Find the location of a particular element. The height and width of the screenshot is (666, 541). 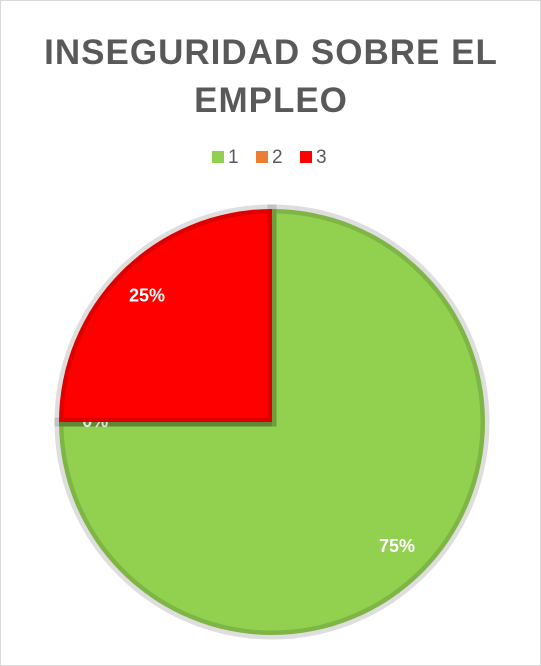

legend-label: 1 is located at coordinates (233, 157).